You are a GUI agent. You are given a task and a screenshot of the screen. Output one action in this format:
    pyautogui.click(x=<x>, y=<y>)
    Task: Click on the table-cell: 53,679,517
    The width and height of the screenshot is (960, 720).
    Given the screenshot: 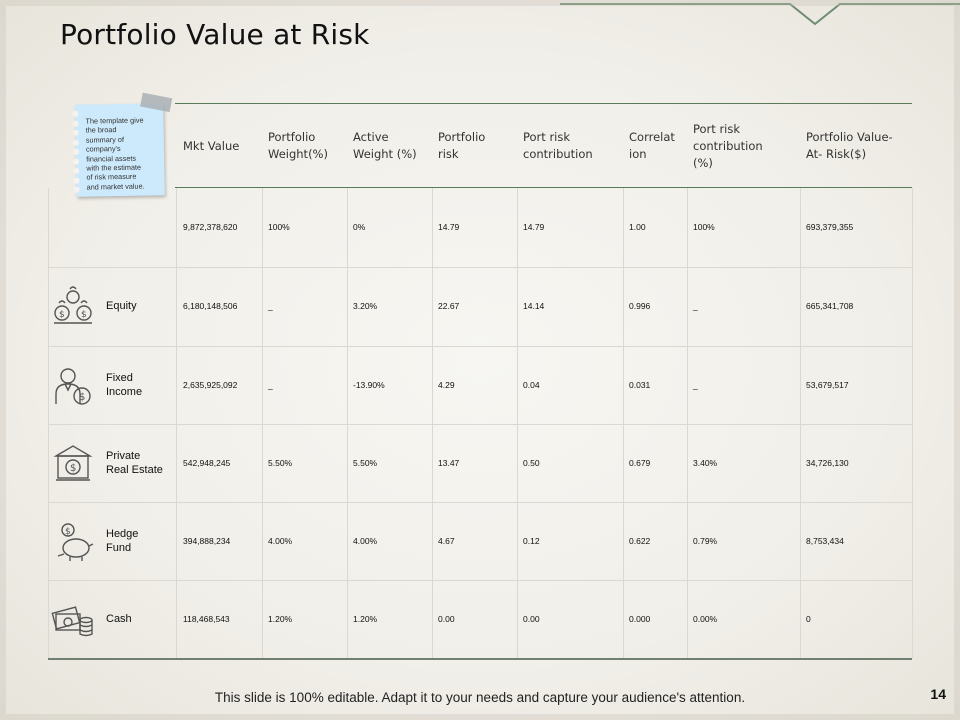 What is the action you would take?
    pyautogui.click(x=827, y=385)
    